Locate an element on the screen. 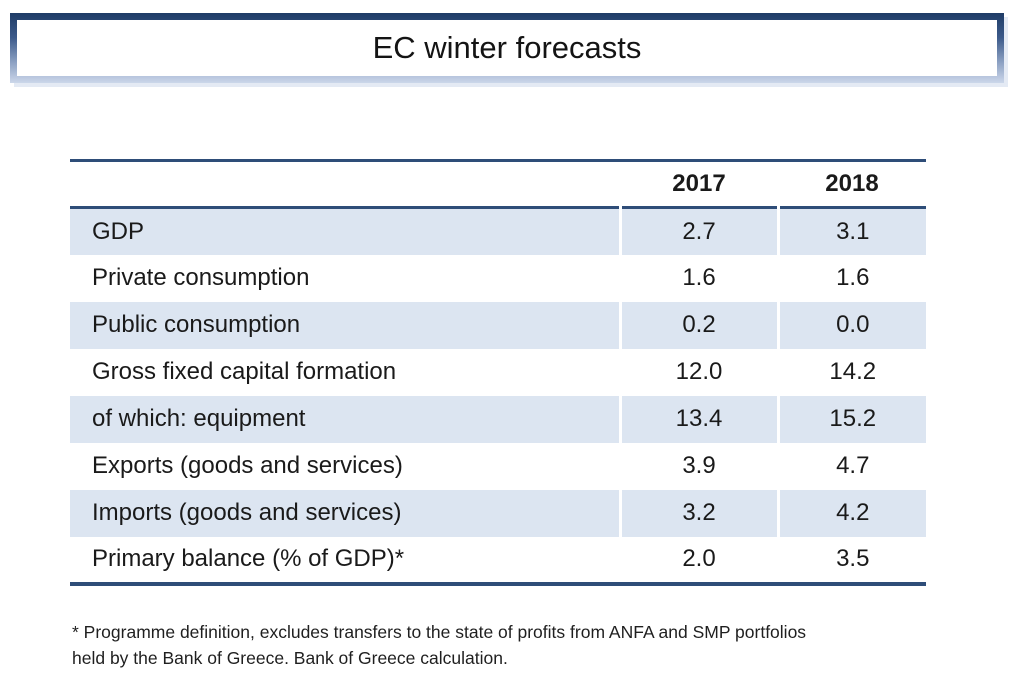 This screenshot has width=1016, height=692. table-row: Primary balance (% of GDP)* 2.0 3.5 is located at coordinates (498, 560).